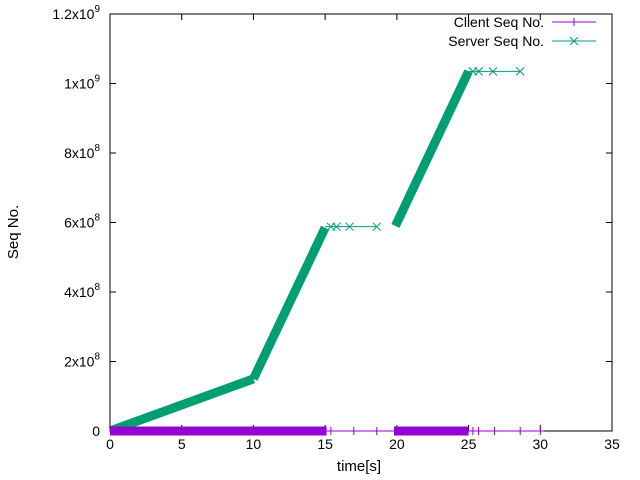 Image resolution: width=640 pixels, height=480 pixels. I want to click on y-tick-label: 1x10⁹, so click(82, 83).